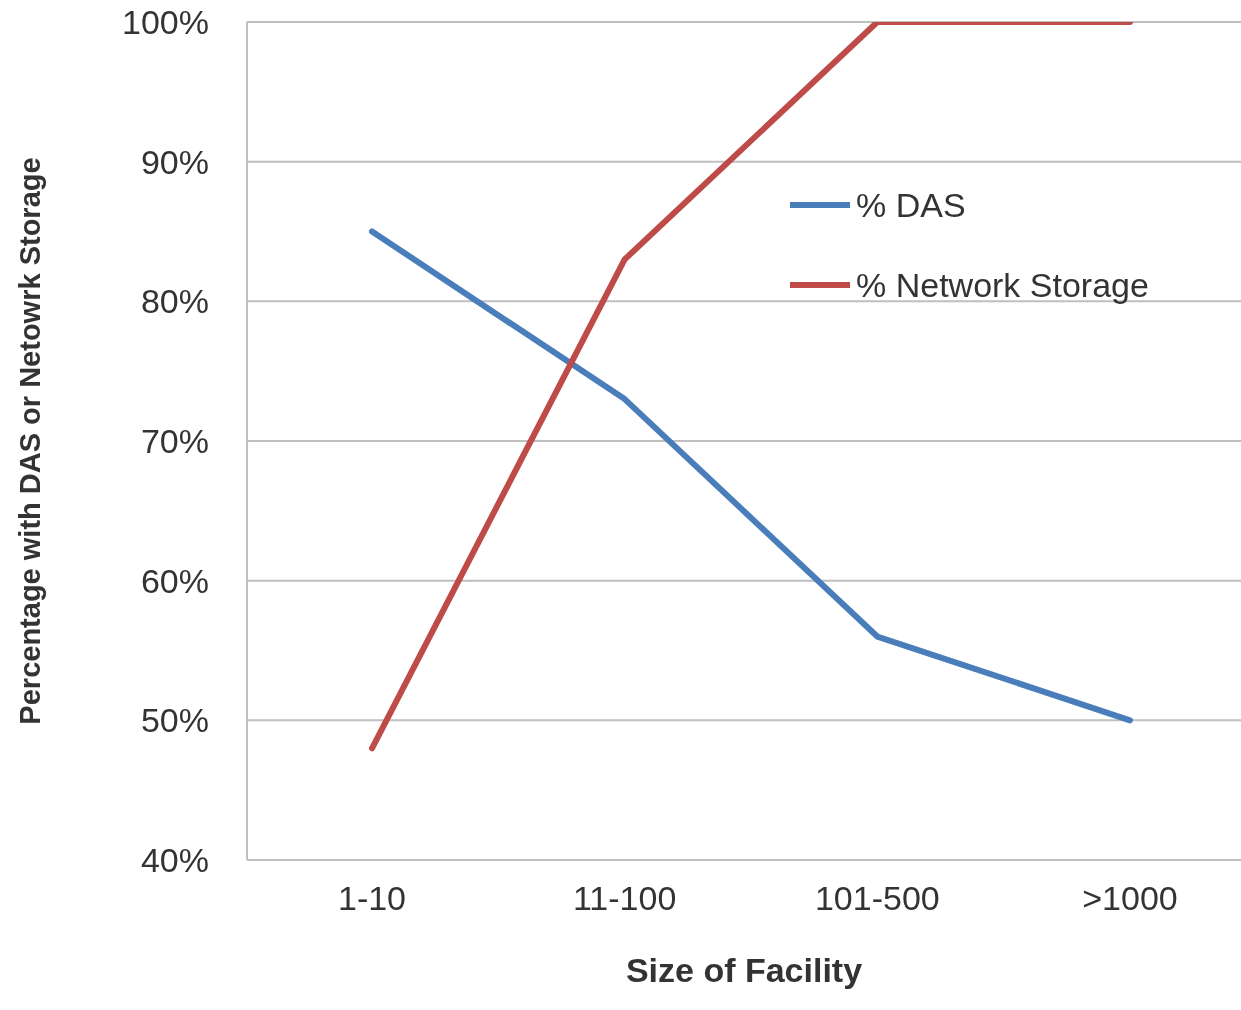 The image size is (1241, 1010). I want to click on x-axis-title: Size of Facility, so click(744, 970).